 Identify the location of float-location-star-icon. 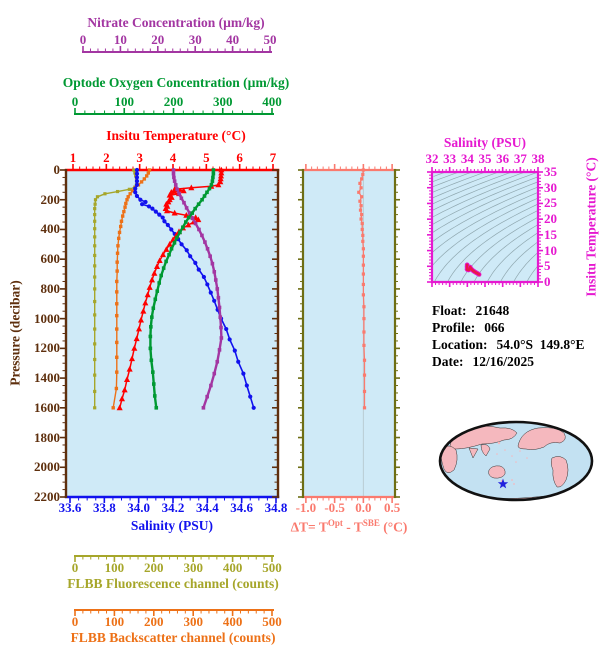
(503, 483).